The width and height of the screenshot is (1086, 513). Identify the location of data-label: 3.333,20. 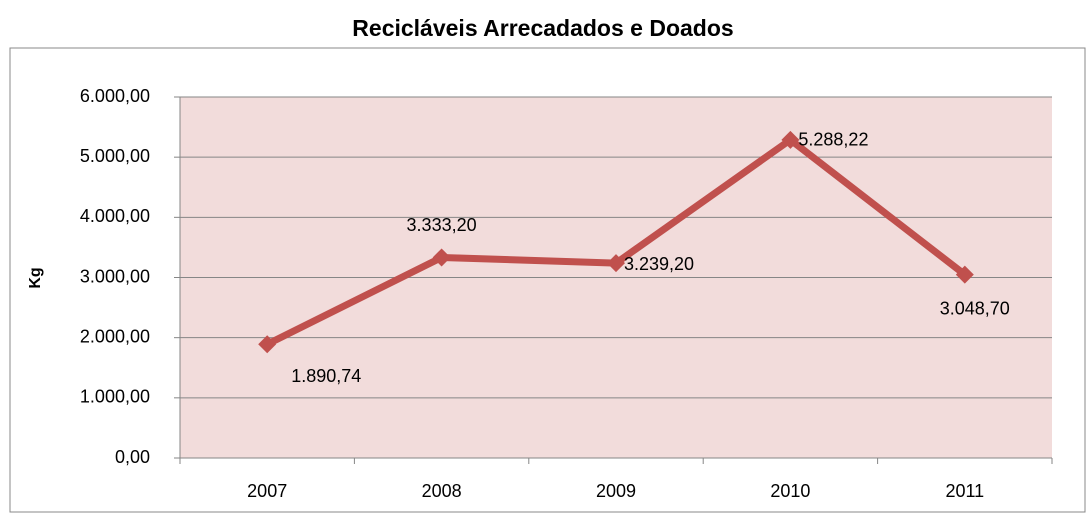
(442, 225).